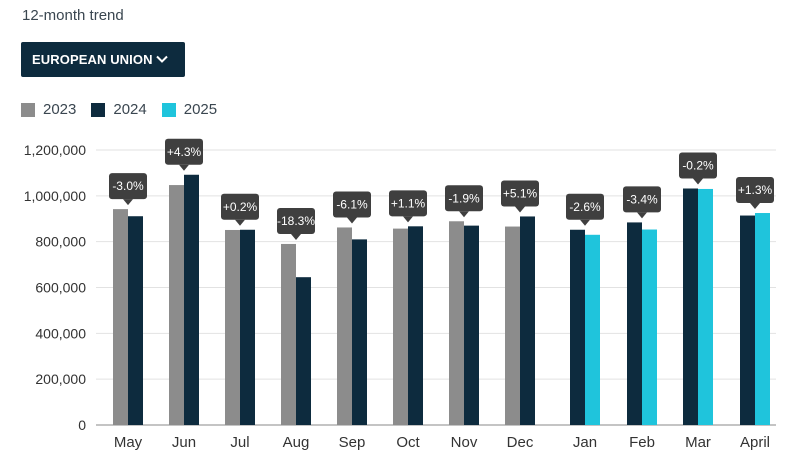 This screenshot has height=450, width=800. What do you see at coordinates (191, 299) in the screenshot?
I see `bar-2024-jun` at bounding box center [191, 299].